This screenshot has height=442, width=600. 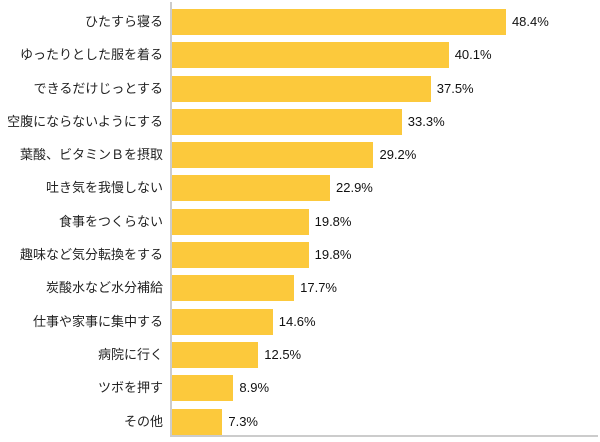 What do you see at coordinates (98, 88) in the screenshot?
I see `category-label: できるだけじっとする` at bounding box center [98, 88].